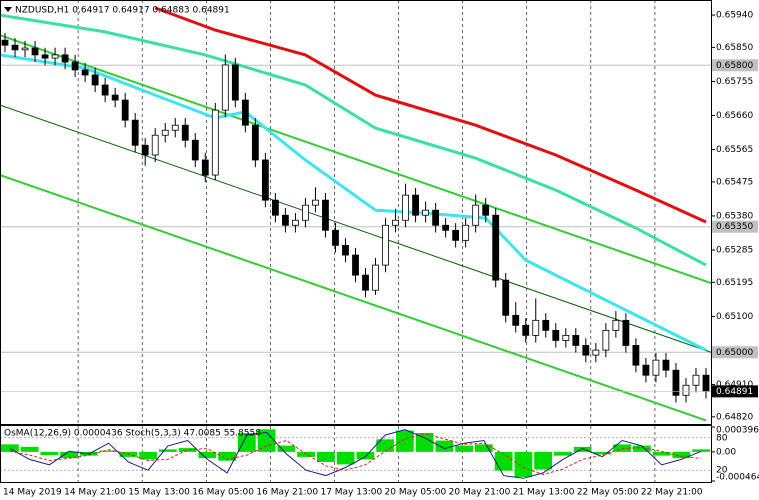 Image resolution: width=759 pixels, height=500 pixels. What do you see at coordinates (734, 16) in the screenshot?
I see `y-tick-label: 0.65940` at bounding box center [734, 16].